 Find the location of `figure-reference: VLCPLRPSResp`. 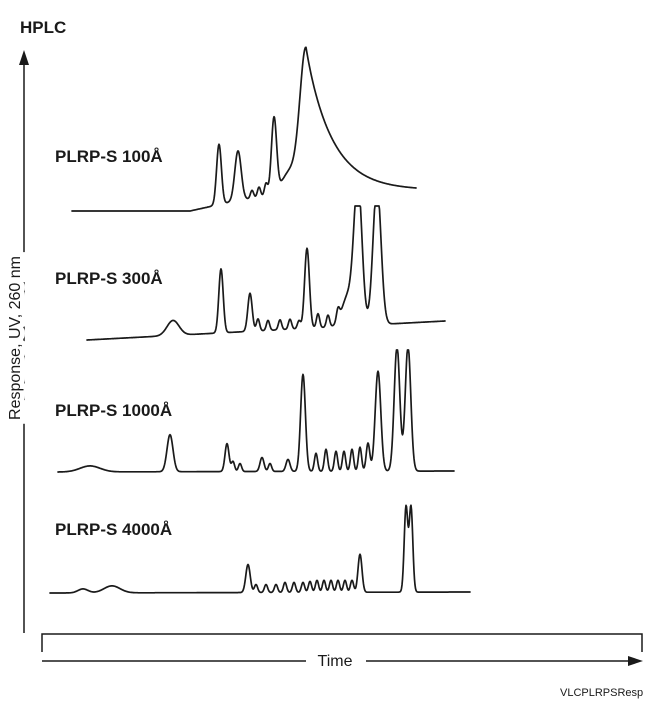

figure-reference: VLCPLRPSResp is located at coordinates (601, 693).